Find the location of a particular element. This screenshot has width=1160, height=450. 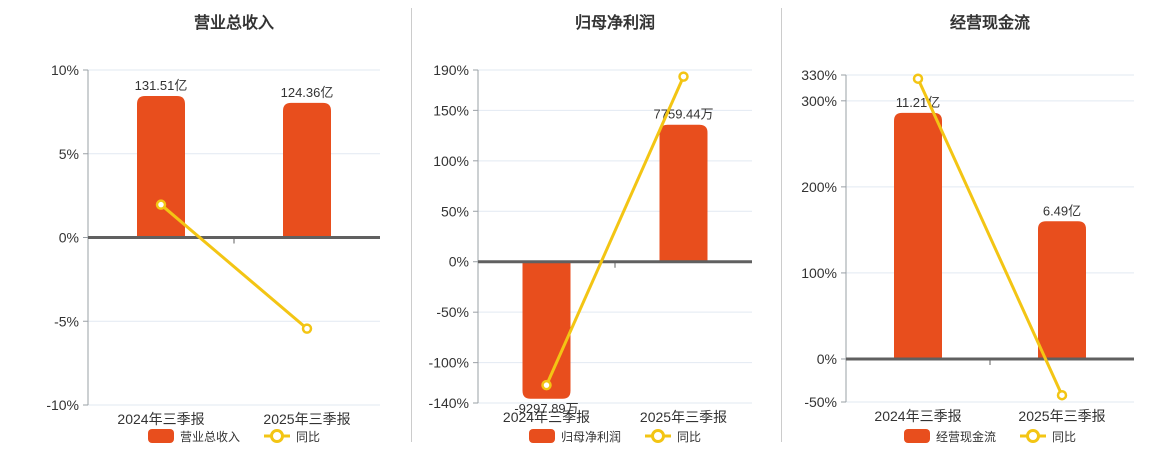

legend-item-bar-series: 归母净利润 is located at coordinates (575, 436).